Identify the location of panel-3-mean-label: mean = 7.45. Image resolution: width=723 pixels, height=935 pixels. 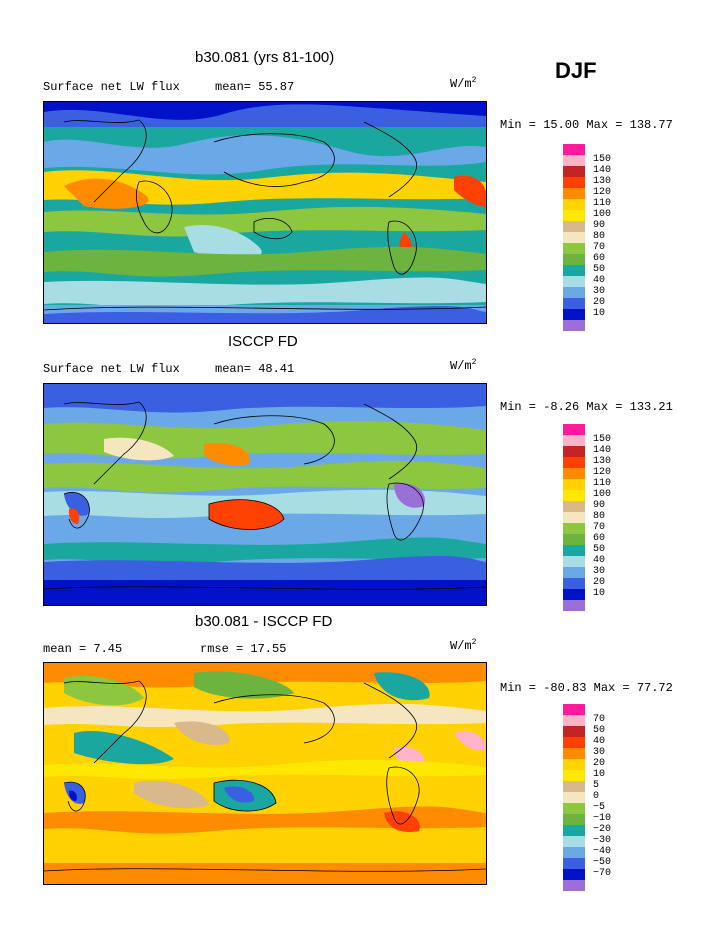
(83, 649).